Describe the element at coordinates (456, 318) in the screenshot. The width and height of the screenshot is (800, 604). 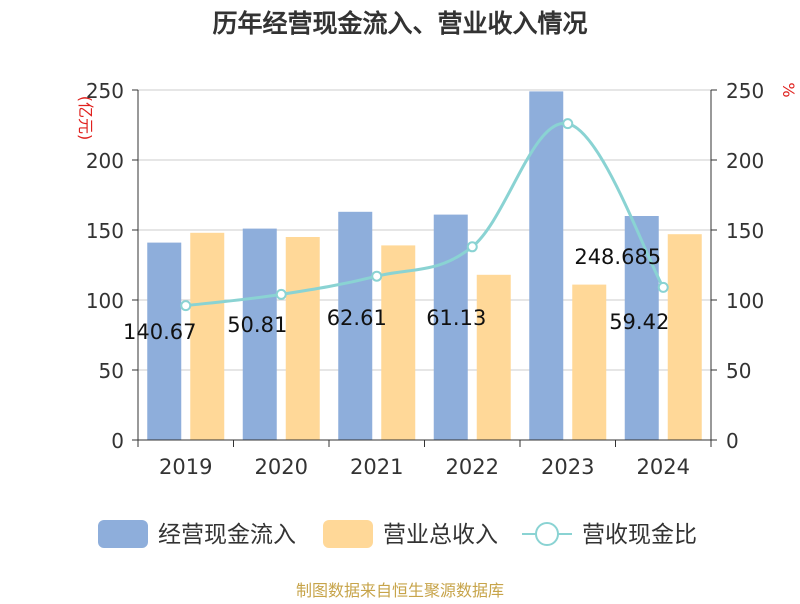
I see `data-label: 61.13` at that location.